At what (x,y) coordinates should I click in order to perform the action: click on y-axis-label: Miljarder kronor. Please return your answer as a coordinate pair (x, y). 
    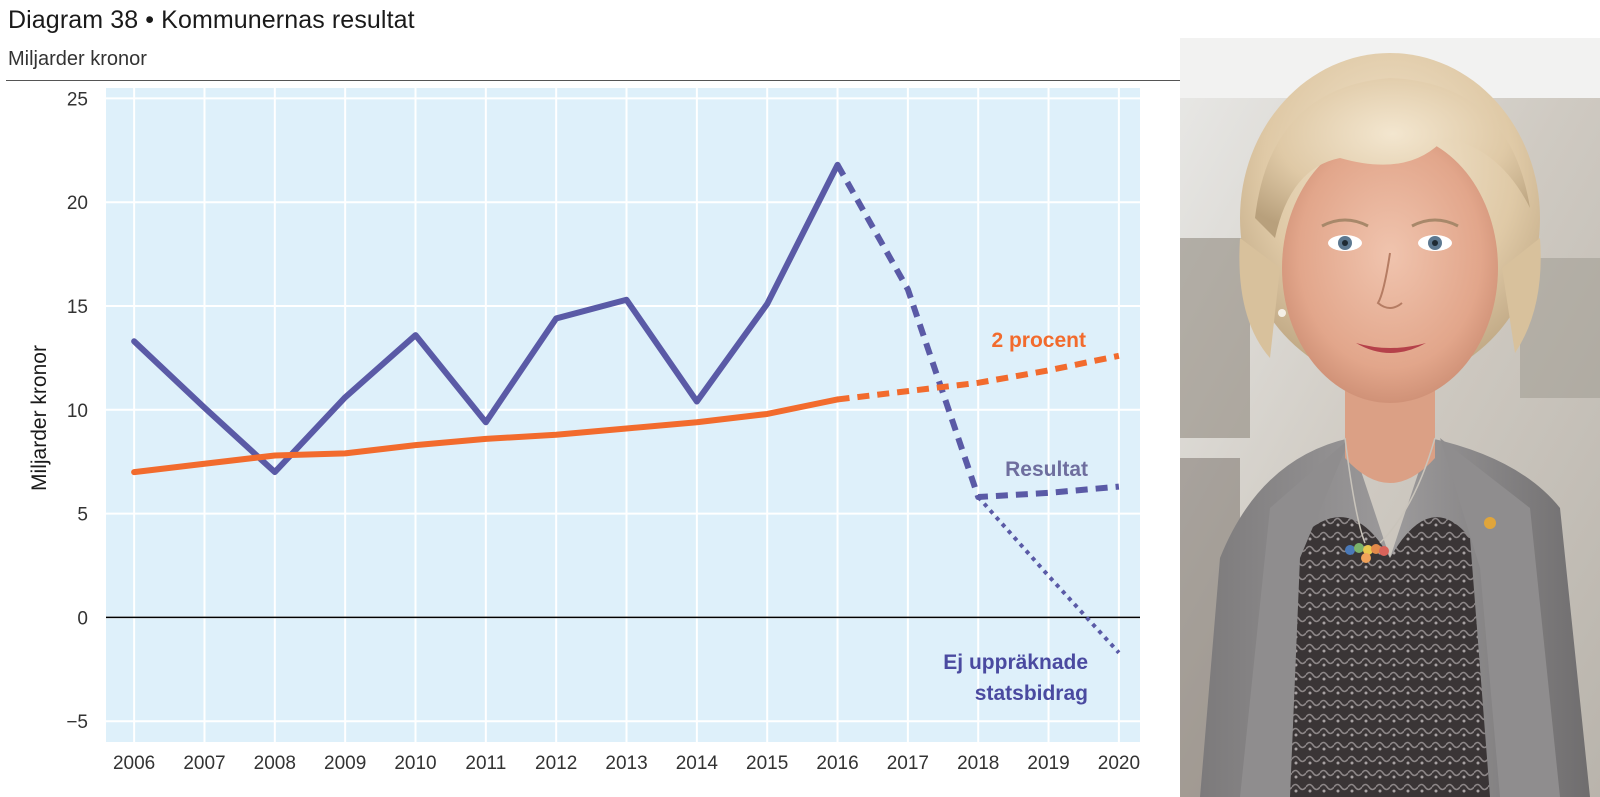
    Looking at the image, I should click on (39, 418).